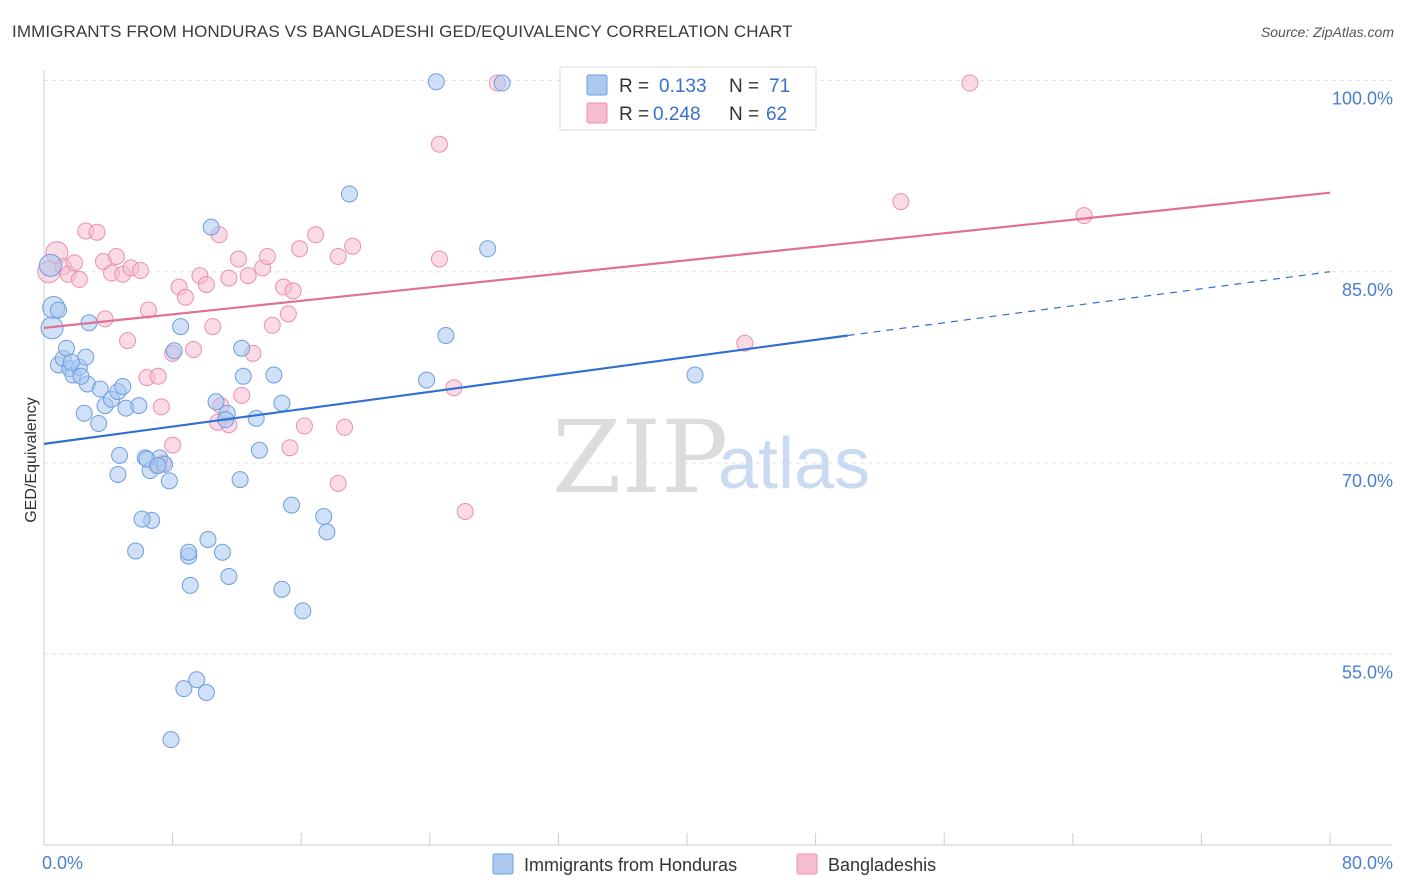 This screenshot has height=892, width=1406. I want to click on y-axis-title: GED/Equivalency, so click(31, 459).